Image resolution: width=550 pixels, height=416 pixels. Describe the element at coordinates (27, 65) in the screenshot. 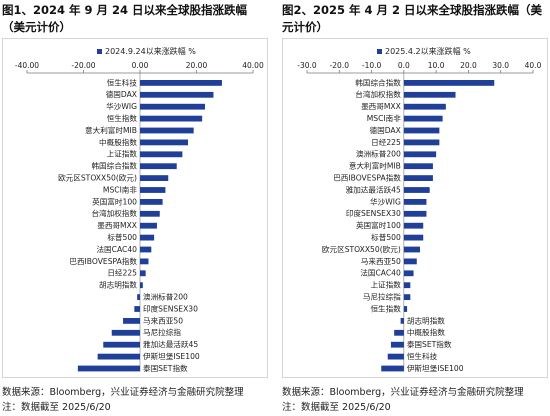

I see `x-tick-label: -40.00` at that location.